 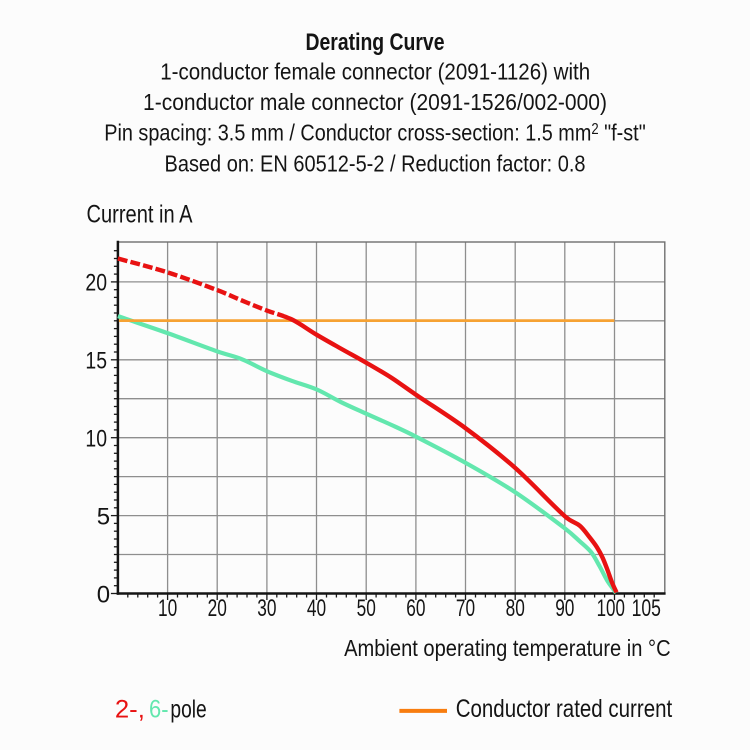 What do you see at coordinates (316, 608) in the screenshot?
I see `svg-text: 40` at bounding box center [316, 608].